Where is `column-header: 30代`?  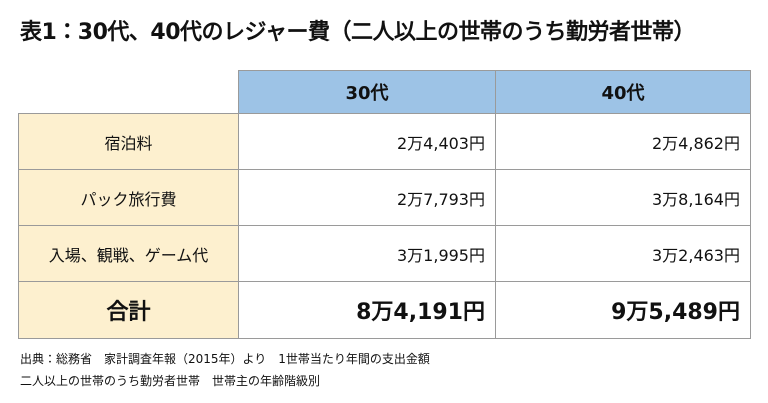
column-header: 30代 is located at coordinates (367, 92).